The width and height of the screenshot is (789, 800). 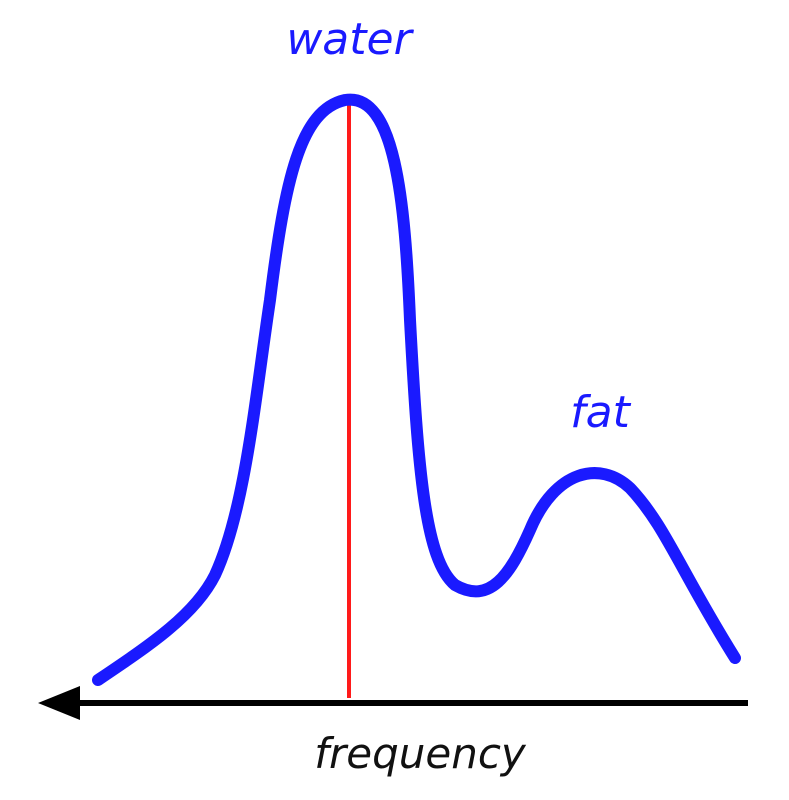 What do you see at coordinates (600, 412) in the screenshot?
I see `fat-peak-label: fat` at bounding box center [600, 412].